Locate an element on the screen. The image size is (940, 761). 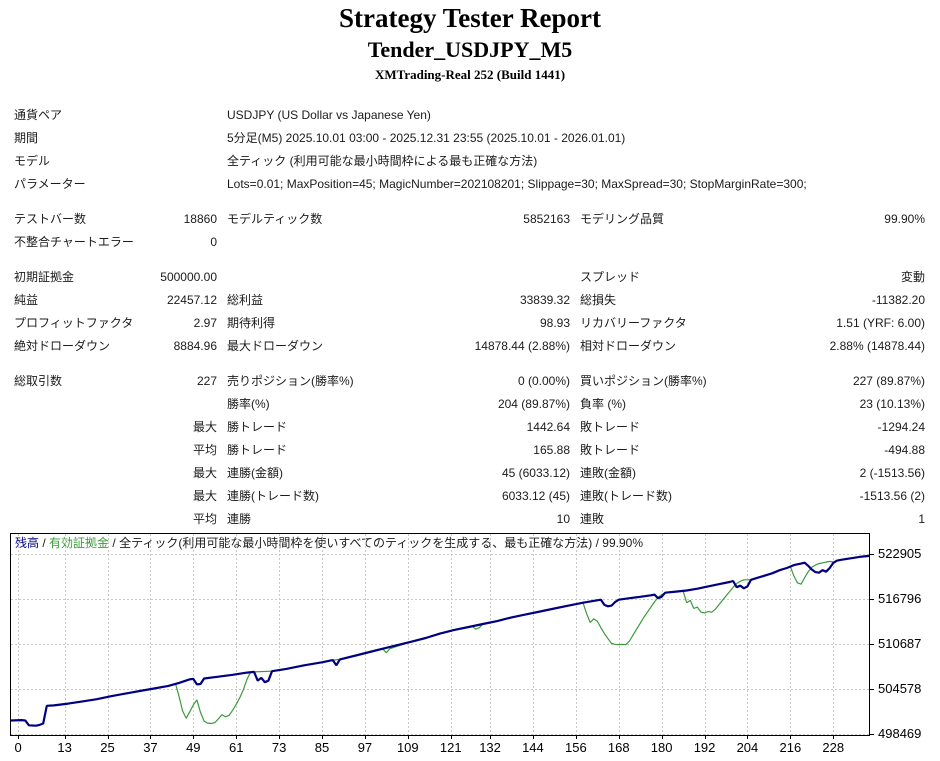
report-label: 売りポジション(勝率%) is located at coordinates (290, 381).